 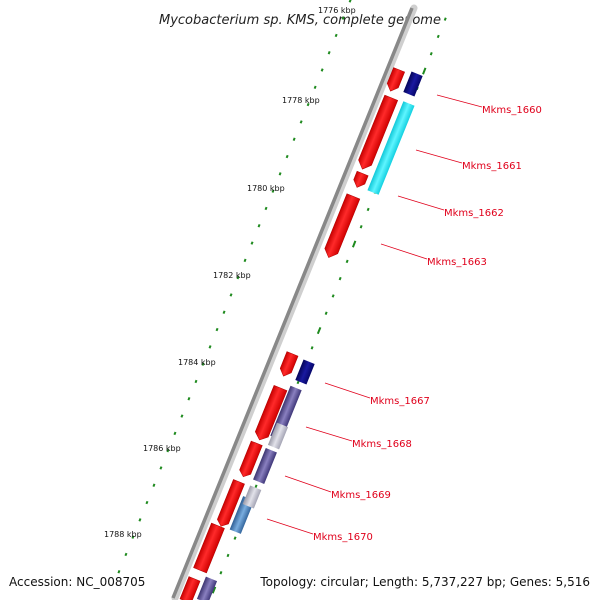 What do you see at coordinates (123, 534) in the screenshot?
I see `tick-label: 1788 kbp` at bounding box center [123, 534].